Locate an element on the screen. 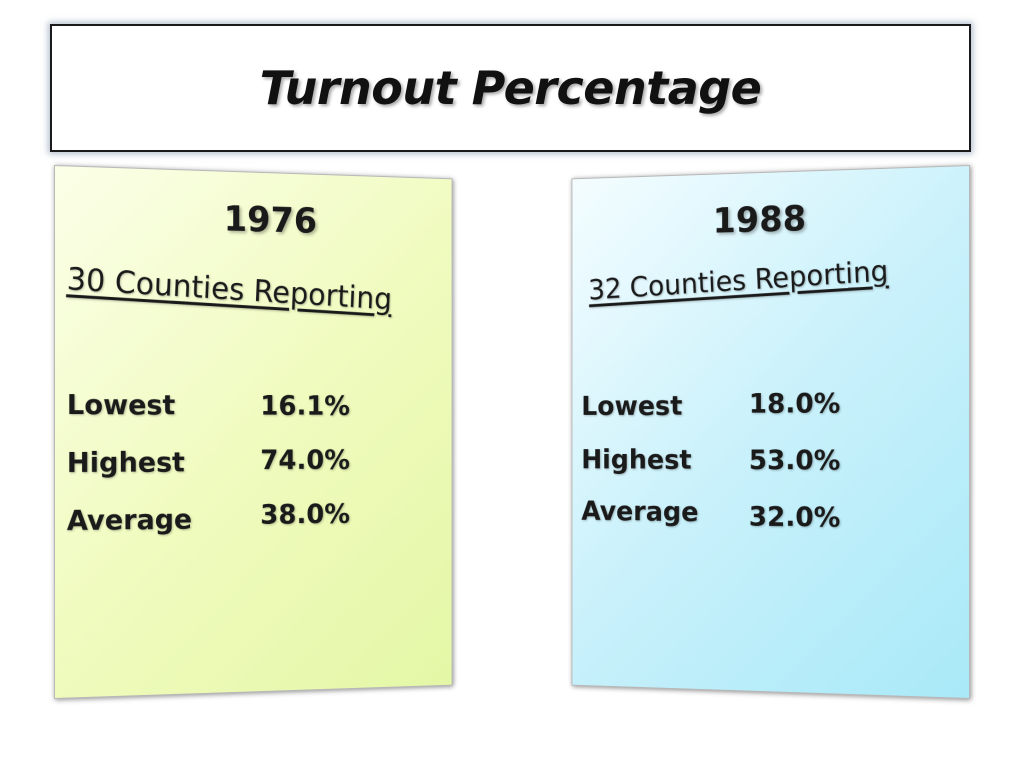 This screenshot has height=768, width=1024. stat-value-lowest: 16.1% is located at coordinates (305, 405).